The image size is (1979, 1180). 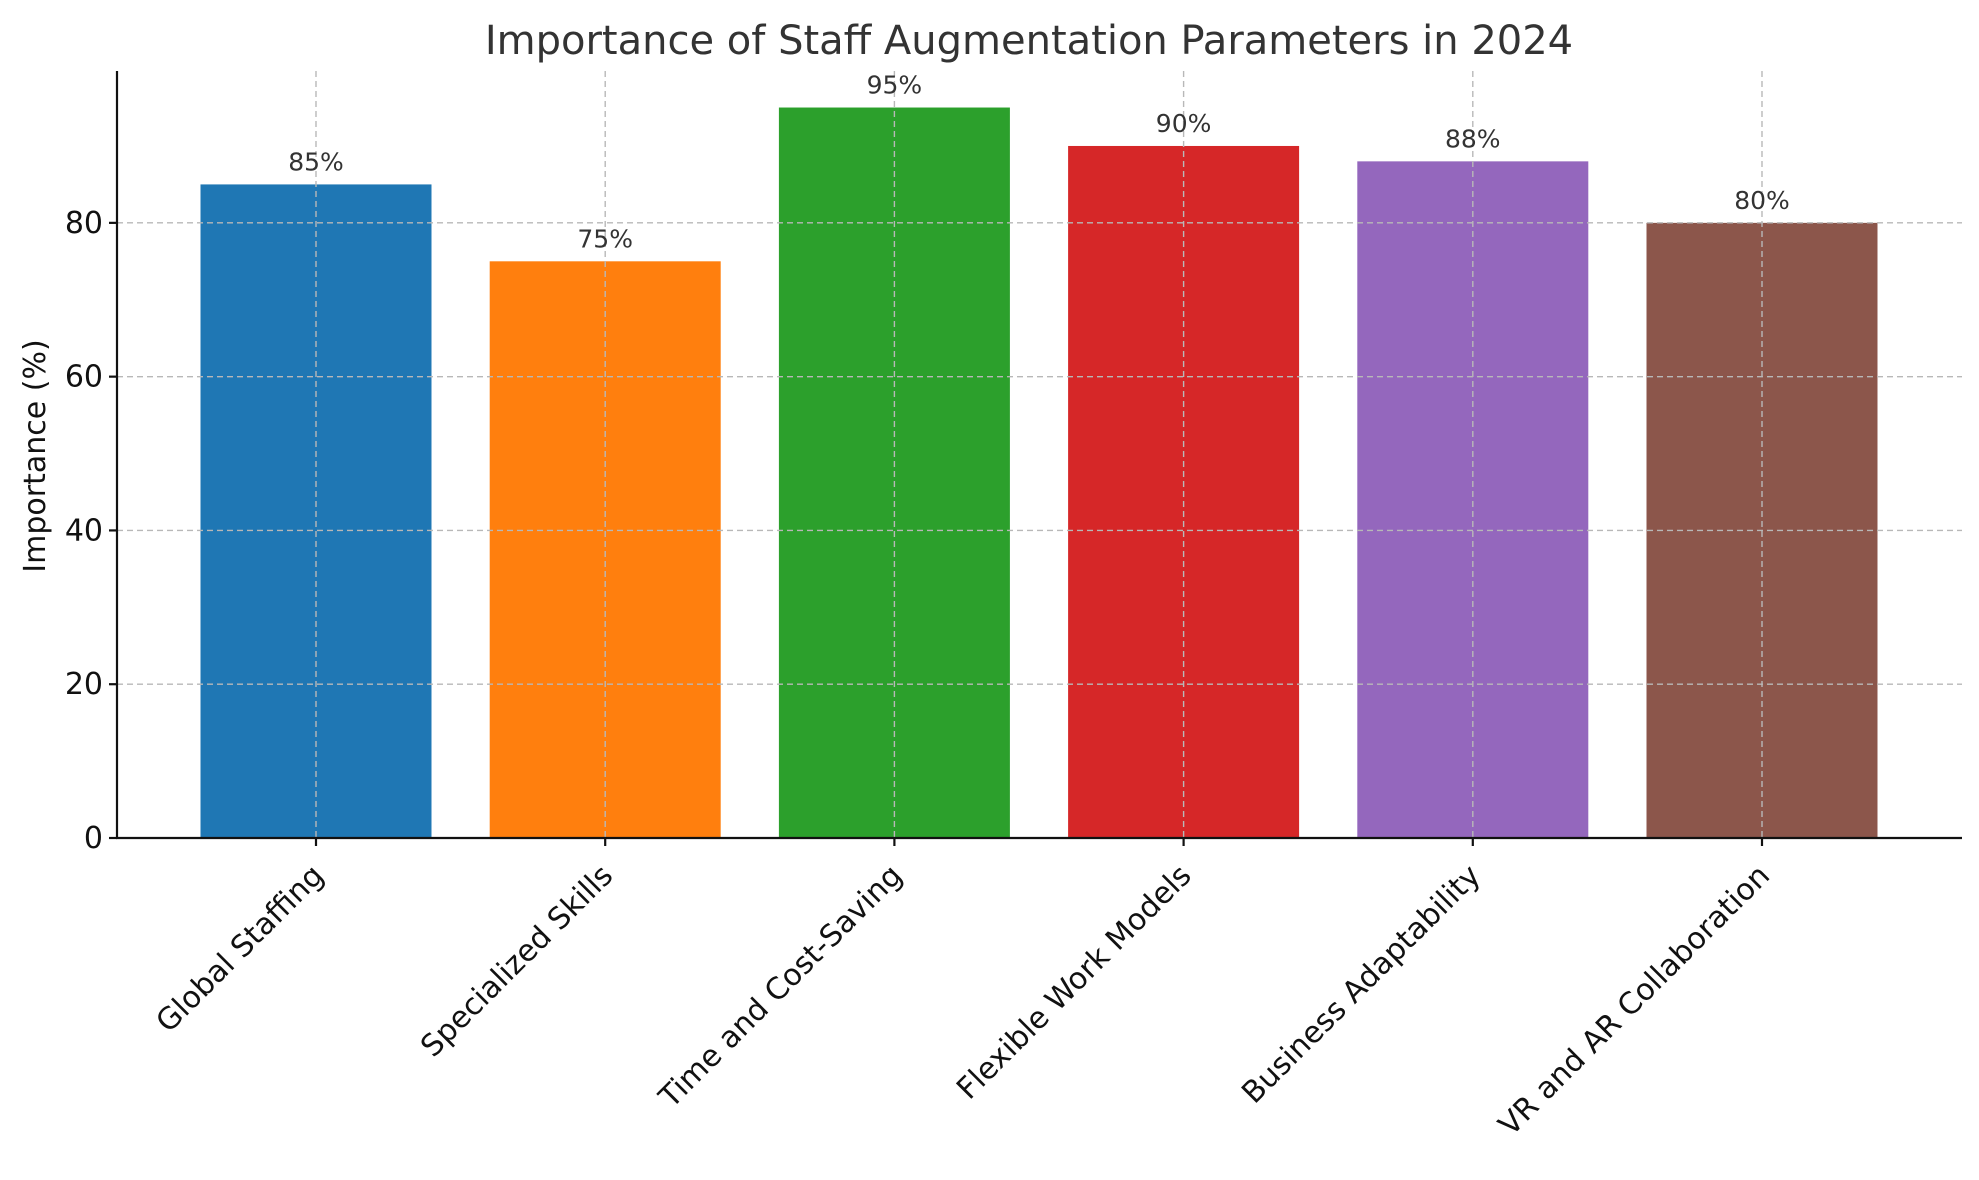 What do you see at coordinates (895, 85) in the screenshot?
I see `data-label-3: 95%` at bounding box center [895, 85].